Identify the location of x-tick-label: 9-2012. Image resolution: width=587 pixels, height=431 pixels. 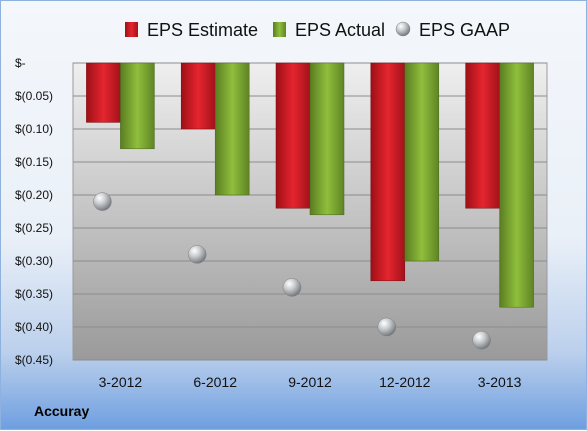
(310, 382).